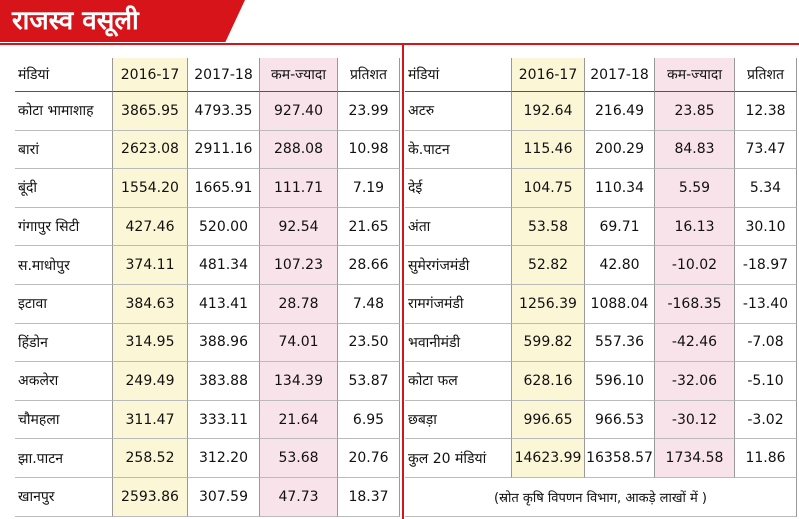  Describe the element at coordinates (64, 420) in the screenshot. I see `table-cell: चौमहला` at that location.